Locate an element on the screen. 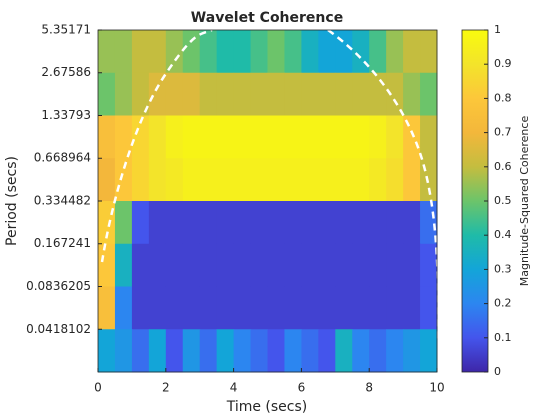  colorbar-label: Magnitude-Squared Coherence is located at coordinates (524, 201).